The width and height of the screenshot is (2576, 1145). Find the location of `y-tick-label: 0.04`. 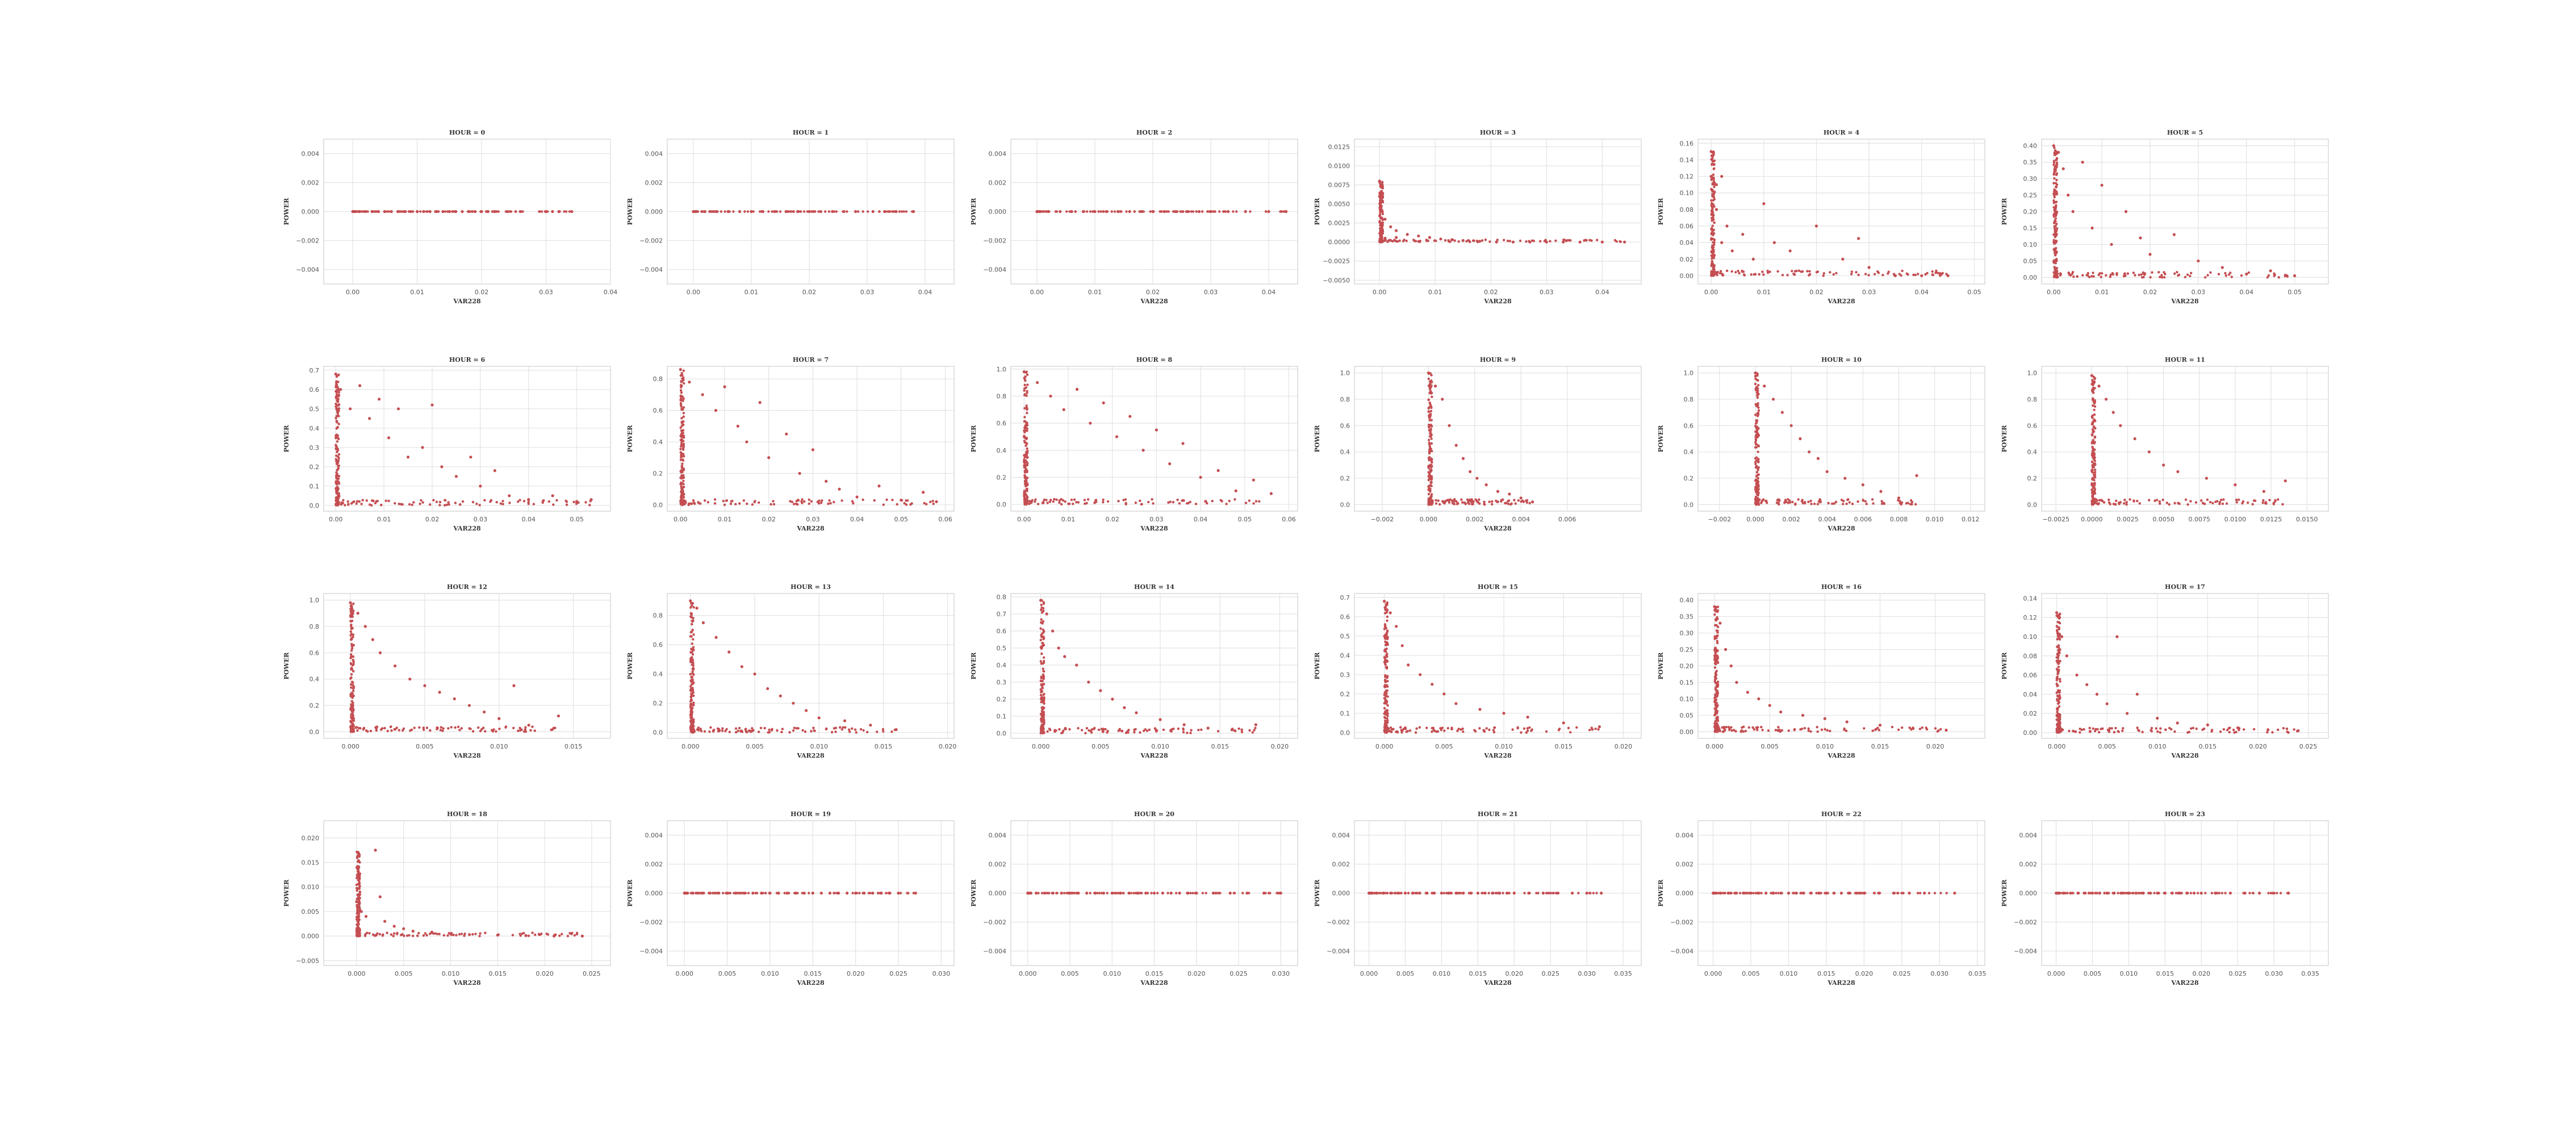

y-tick-label: 0.04 is located at coordinates (1687, 242).